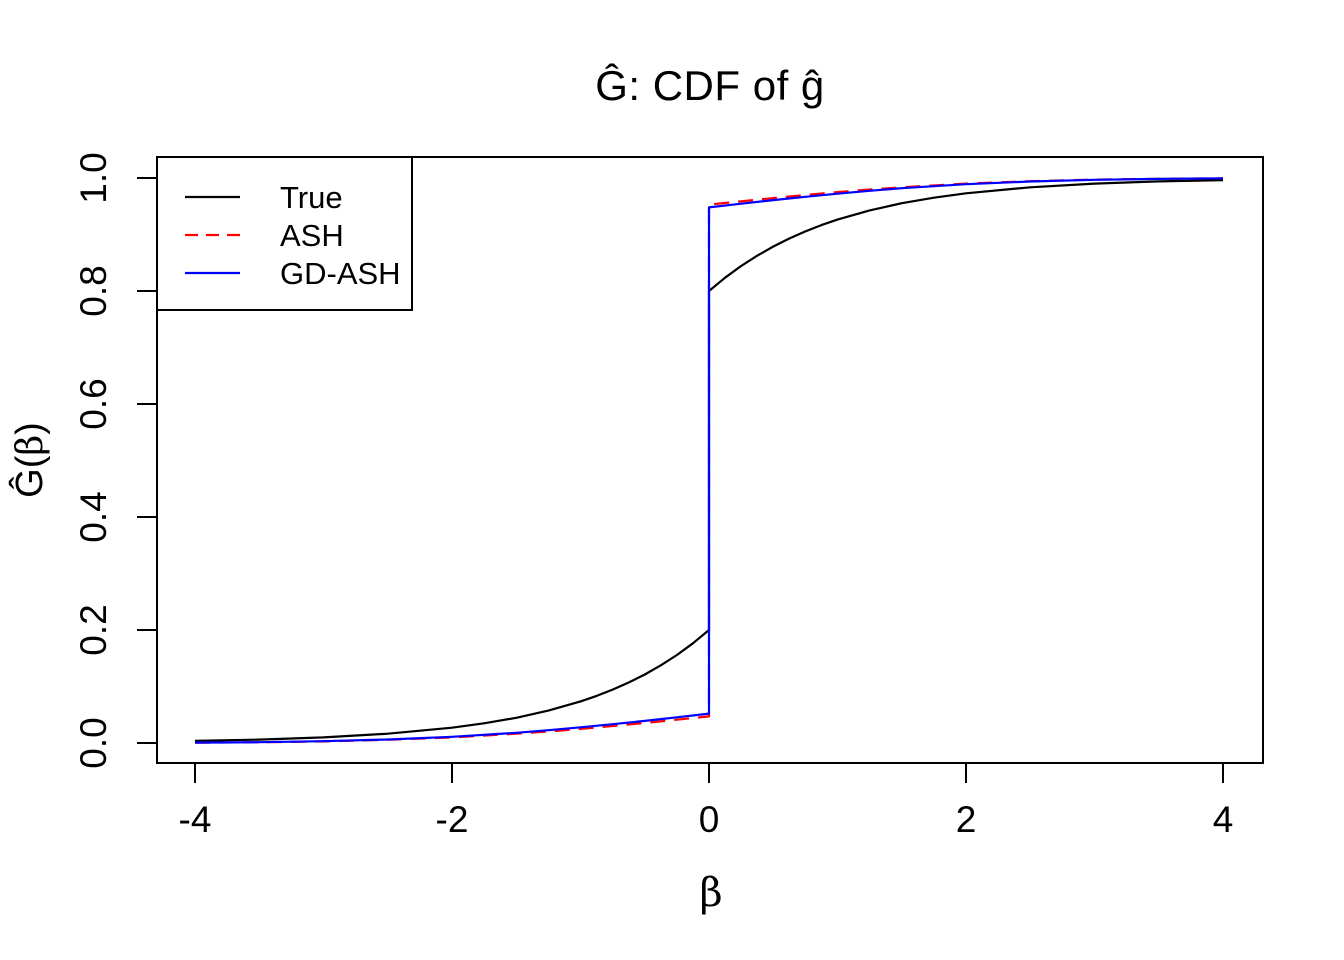  What do you see at coordinates (195, 819) in the screenshot?
I see `x-tick-label: -4` at bounding box center [195, 819].